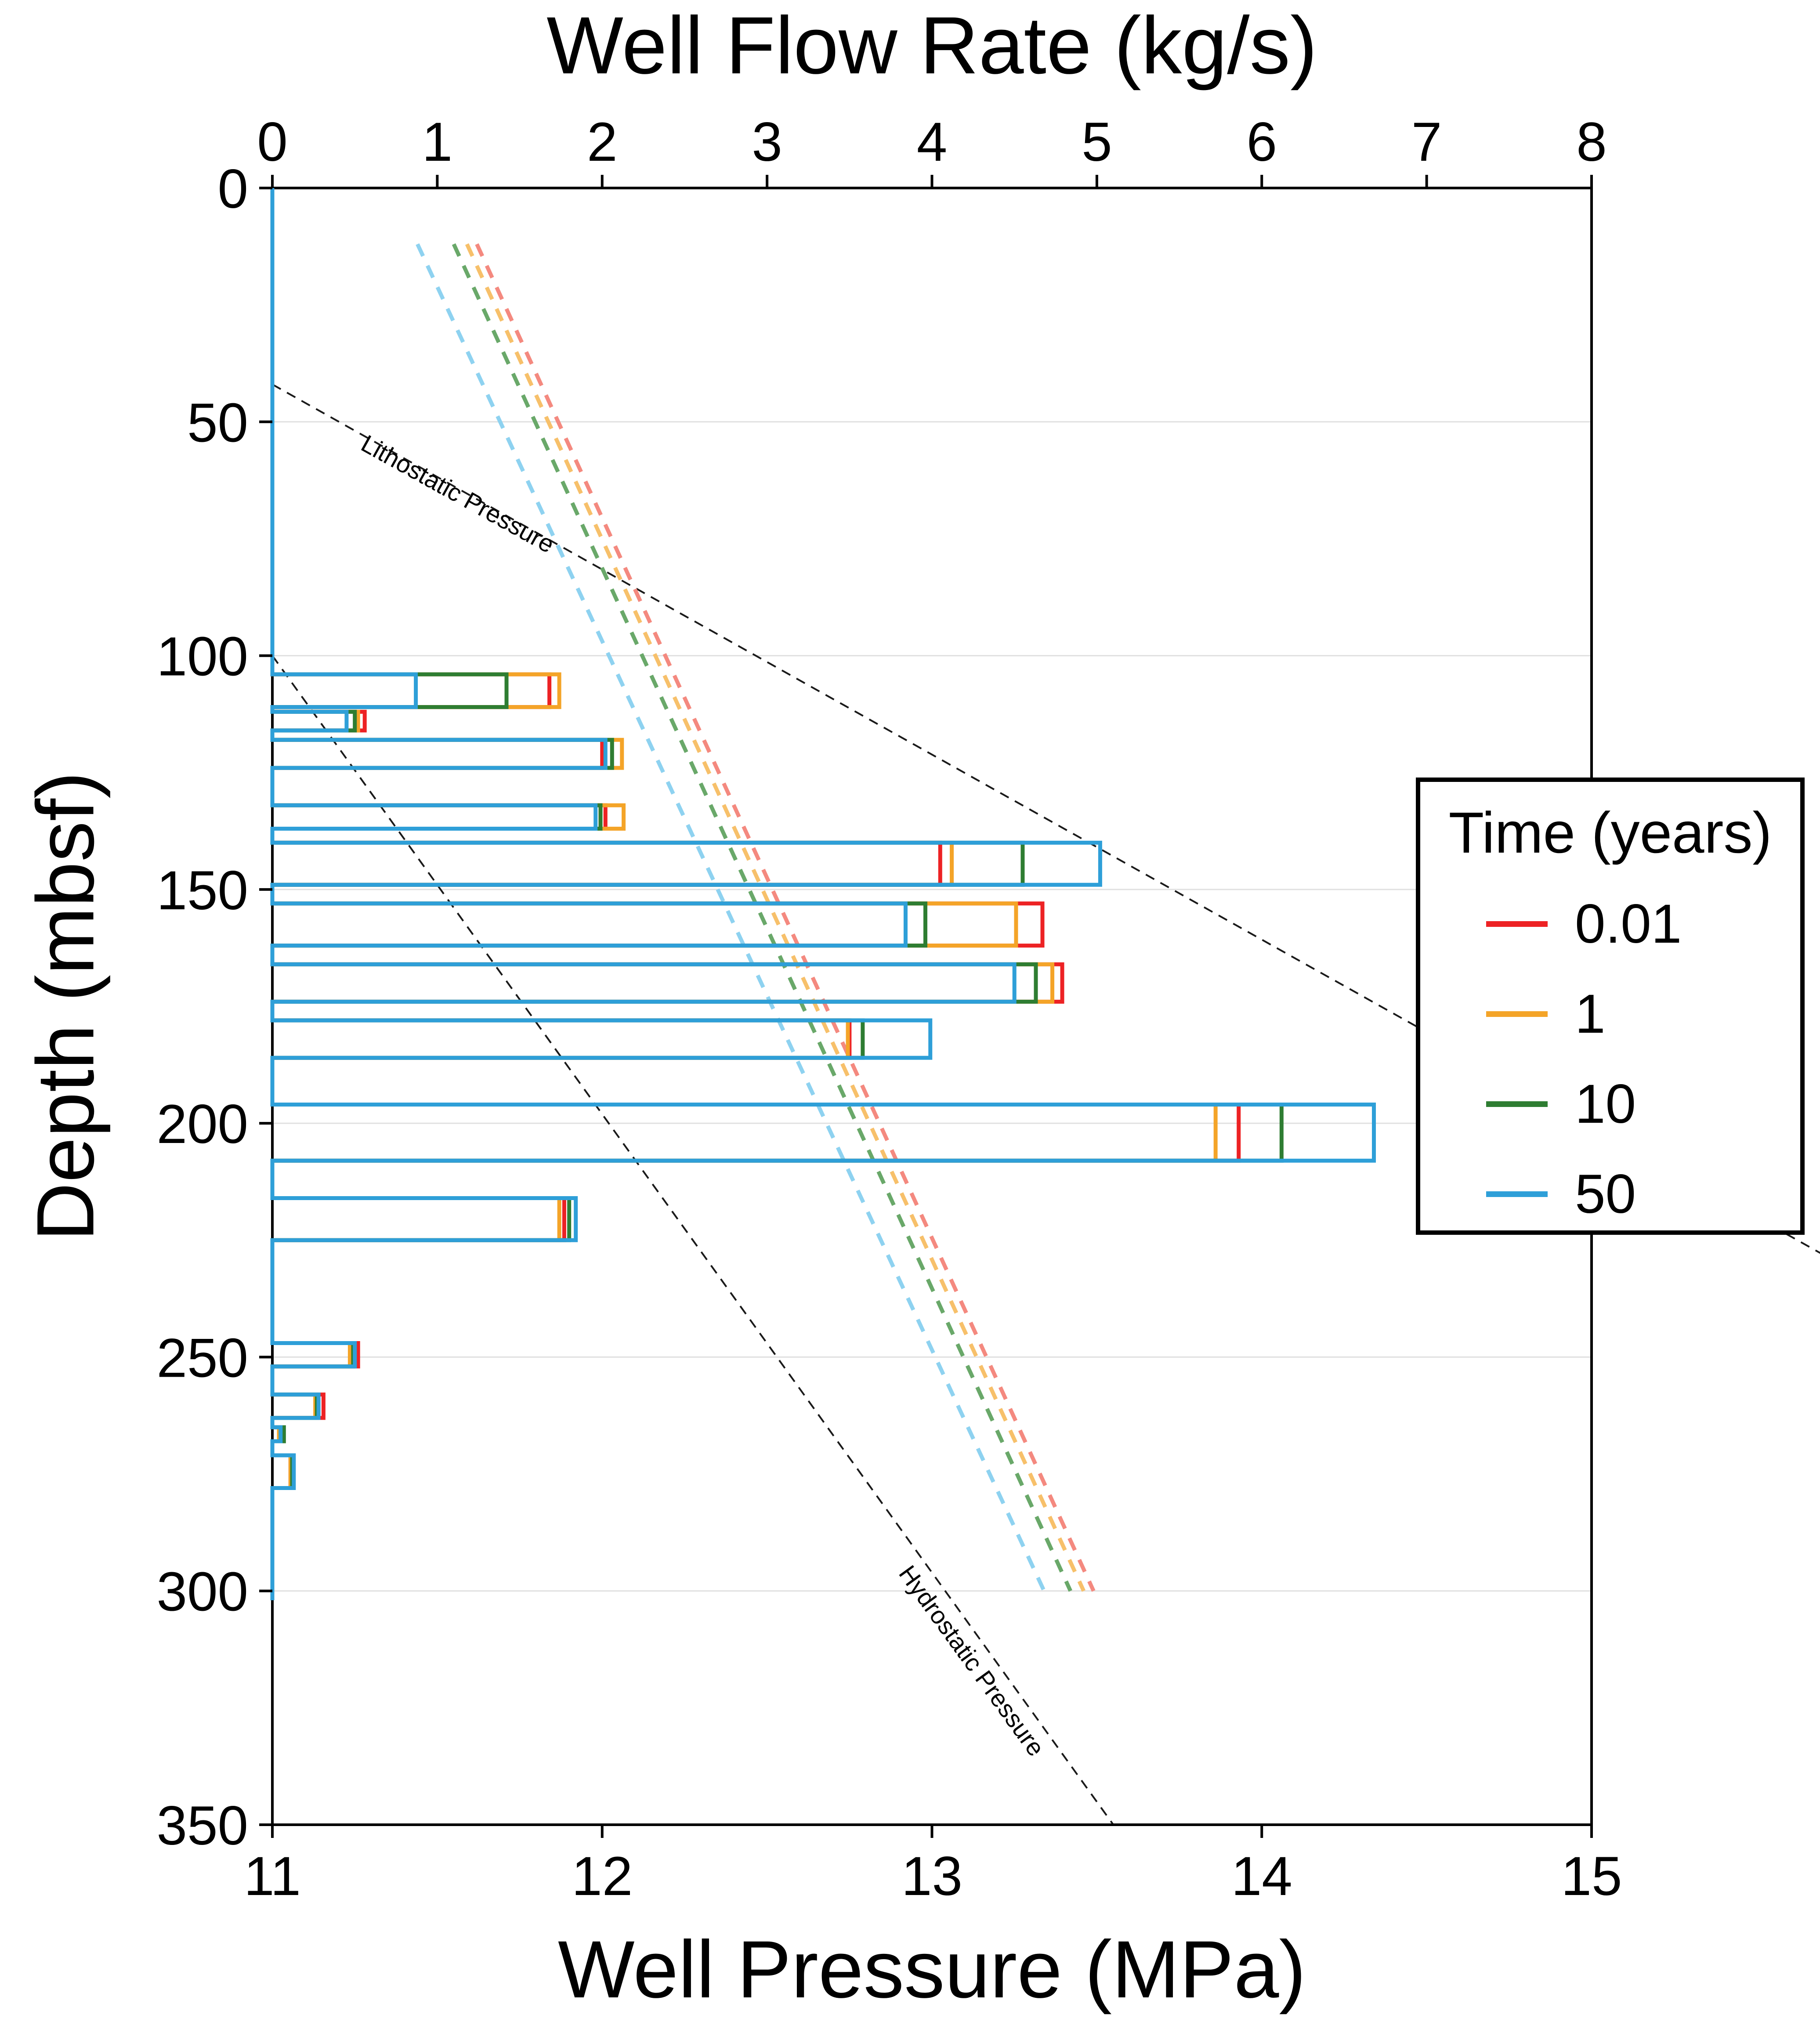  Describe the element at coordinates (931, 1876) in the screenshot. I see `bottom-tick-label: 13` at that location.